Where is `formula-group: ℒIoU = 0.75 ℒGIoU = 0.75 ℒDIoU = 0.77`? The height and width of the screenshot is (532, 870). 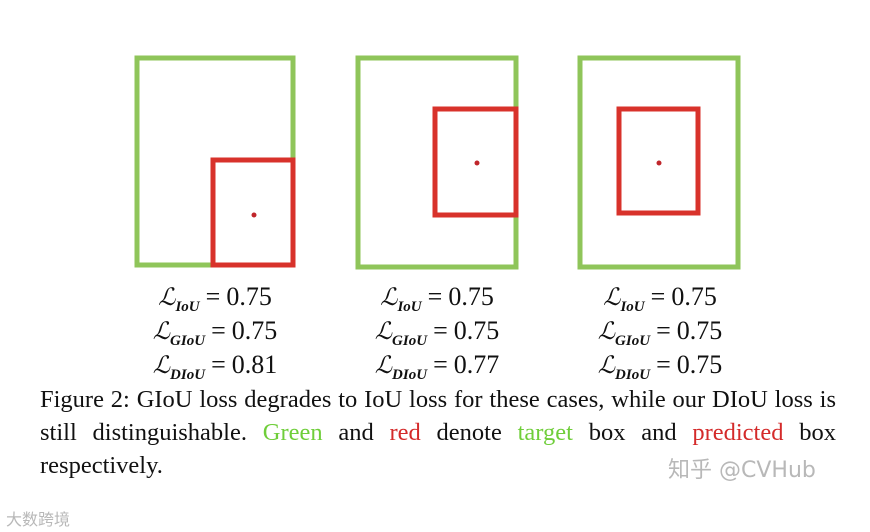
formula-group: ℒIoU = 0.75 ℒGIoU = 0.75 ℒDIoU = 0.77 is located at coordinates (437, 331).